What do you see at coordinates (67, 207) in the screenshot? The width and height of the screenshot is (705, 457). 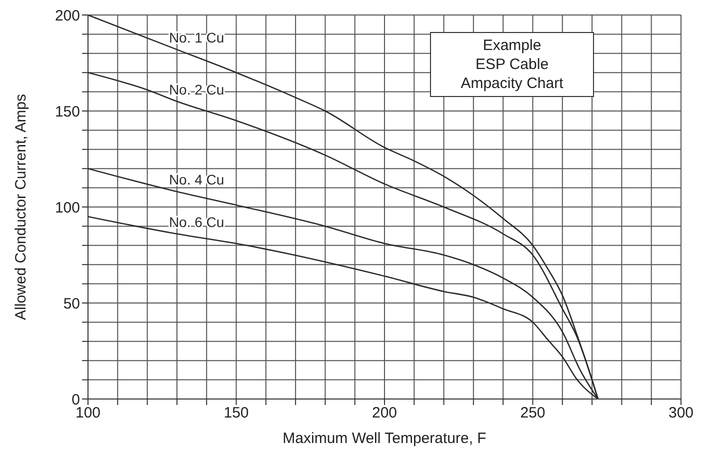 I see `y-tick-label: 100` at bounding box center [67, 207].